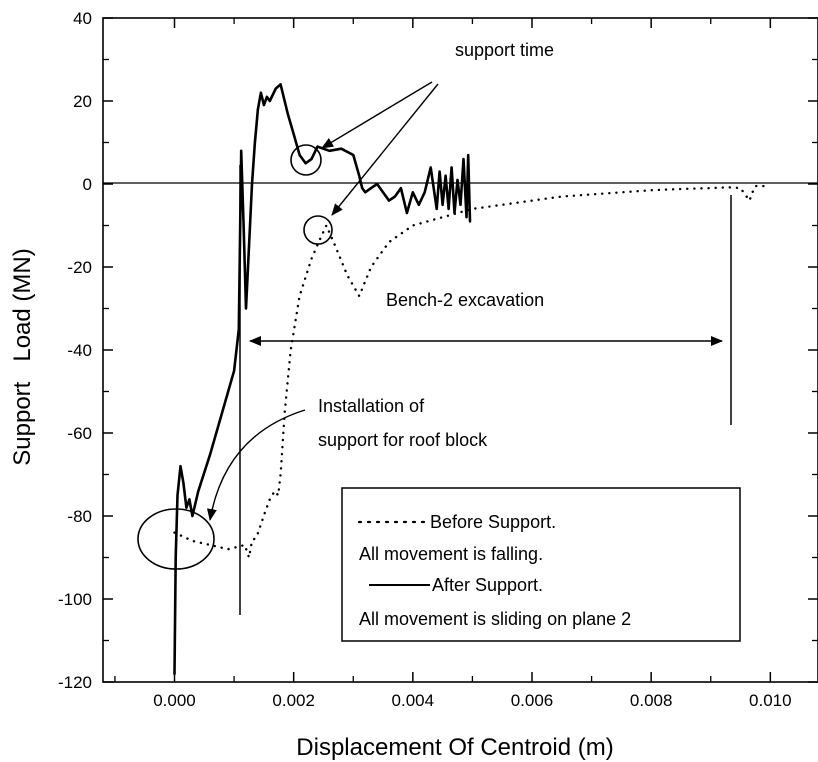 The width and height of the screenshot is (818, 762). What do you see at coordinates (318, 230) in the screenshot?
I see `support-time-circle-lower` at bounding box center [318, 230].